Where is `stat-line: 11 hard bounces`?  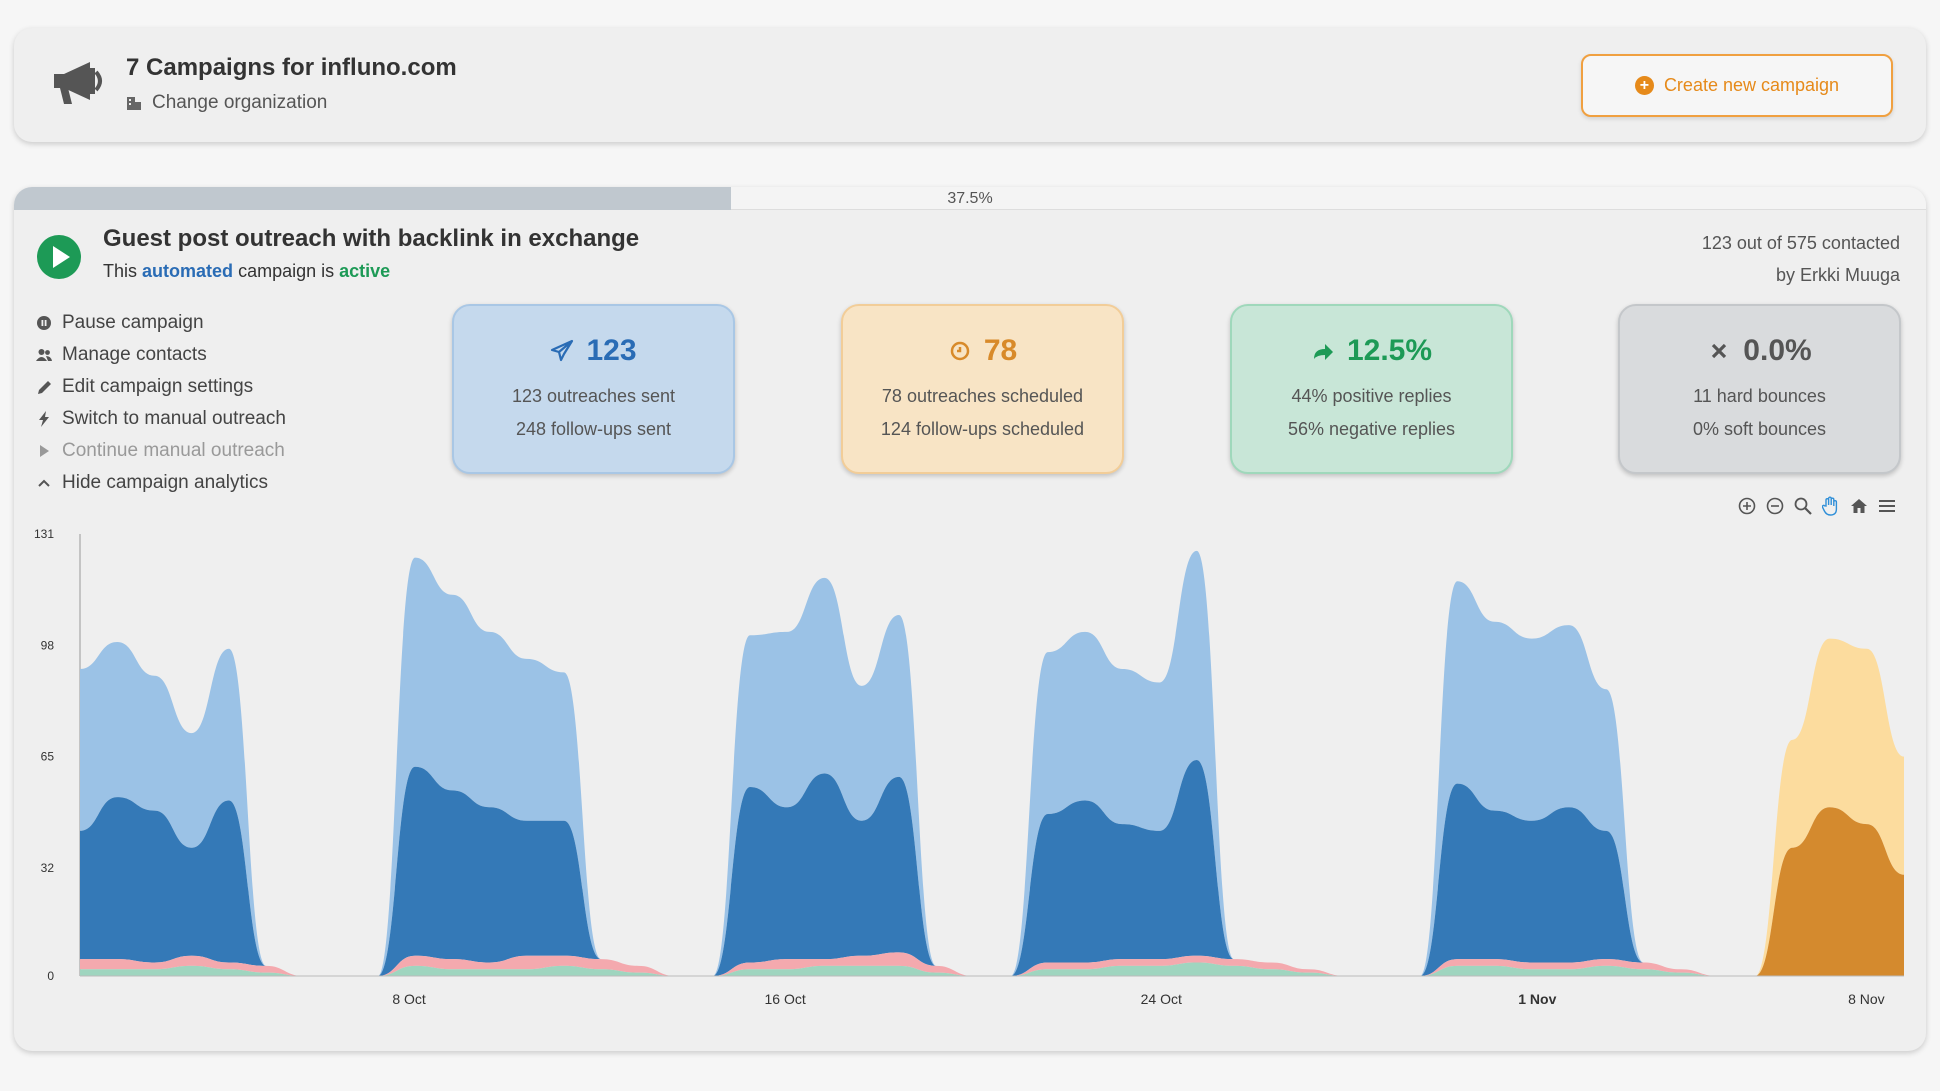
stat-line: 11 hard bounces is located at coordinates (1759, 396).